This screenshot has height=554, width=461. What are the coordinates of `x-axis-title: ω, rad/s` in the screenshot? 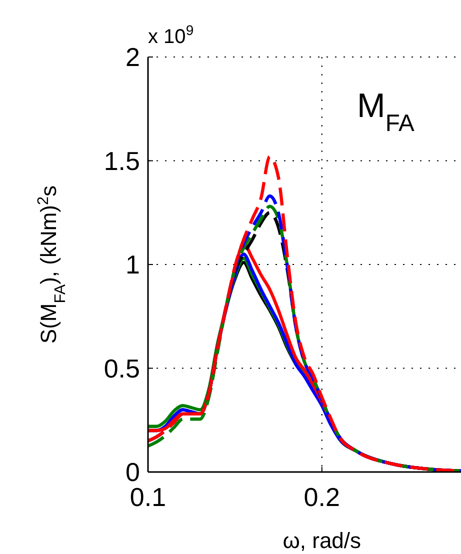 It's located at (322, 540).